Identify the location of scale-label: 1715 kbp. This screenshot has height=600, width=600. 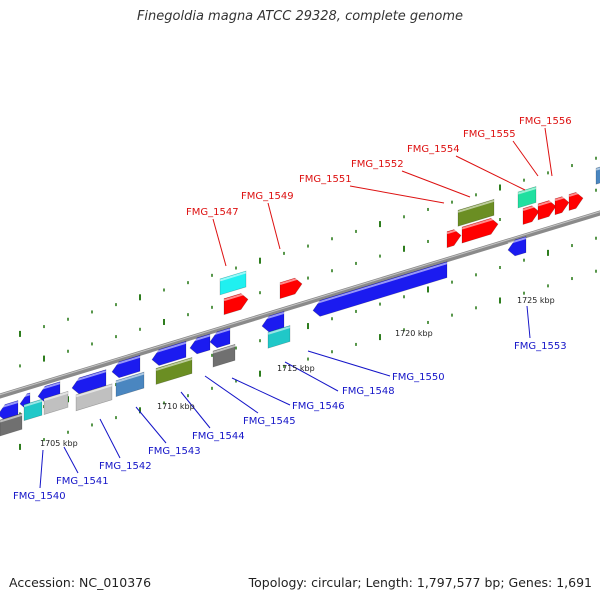
(296, 368).